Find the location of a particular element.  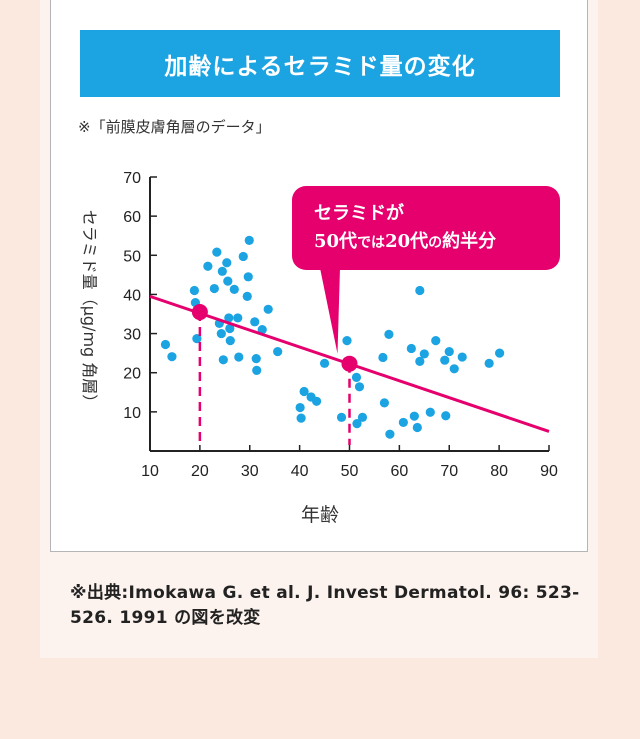

x-tick-label: 10 is located at coordinates (150, 471).